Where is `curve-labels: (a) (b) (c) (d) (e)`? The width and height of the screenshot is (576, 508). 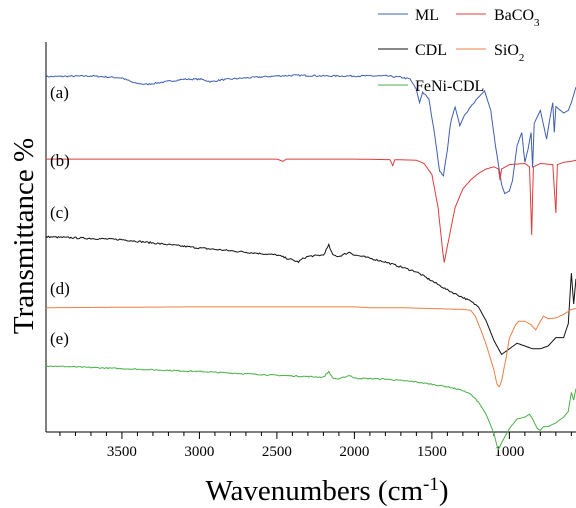 curve-labels: (a) (b) (c) (d) (e) is located at coordinates (60, 215).